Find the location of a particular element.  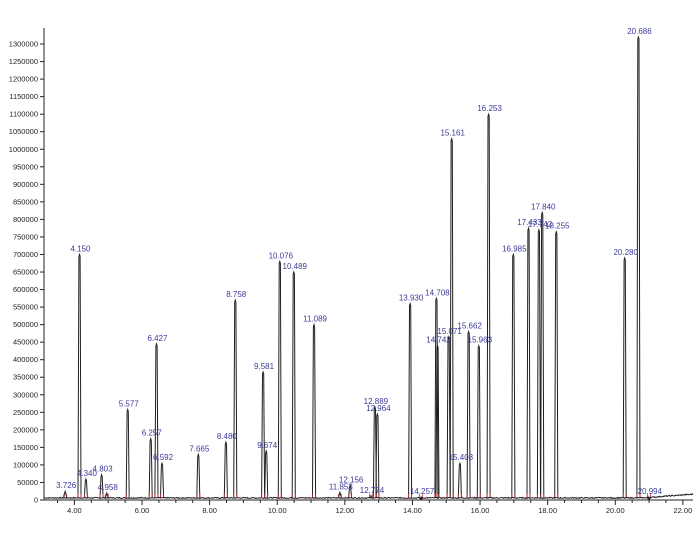

peak-label-11.853: 11.853 is located at coordinates (341, 486).